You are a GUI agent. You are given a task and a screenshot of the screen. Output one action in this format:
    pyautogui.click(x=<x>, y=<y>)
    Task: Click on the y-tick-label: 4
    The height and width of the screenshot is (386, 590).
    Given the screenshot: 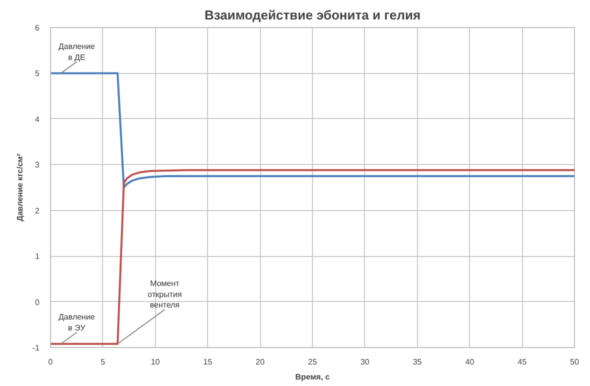 What is the action you would take?
    pyautogui.click(x=37, y=119)
    